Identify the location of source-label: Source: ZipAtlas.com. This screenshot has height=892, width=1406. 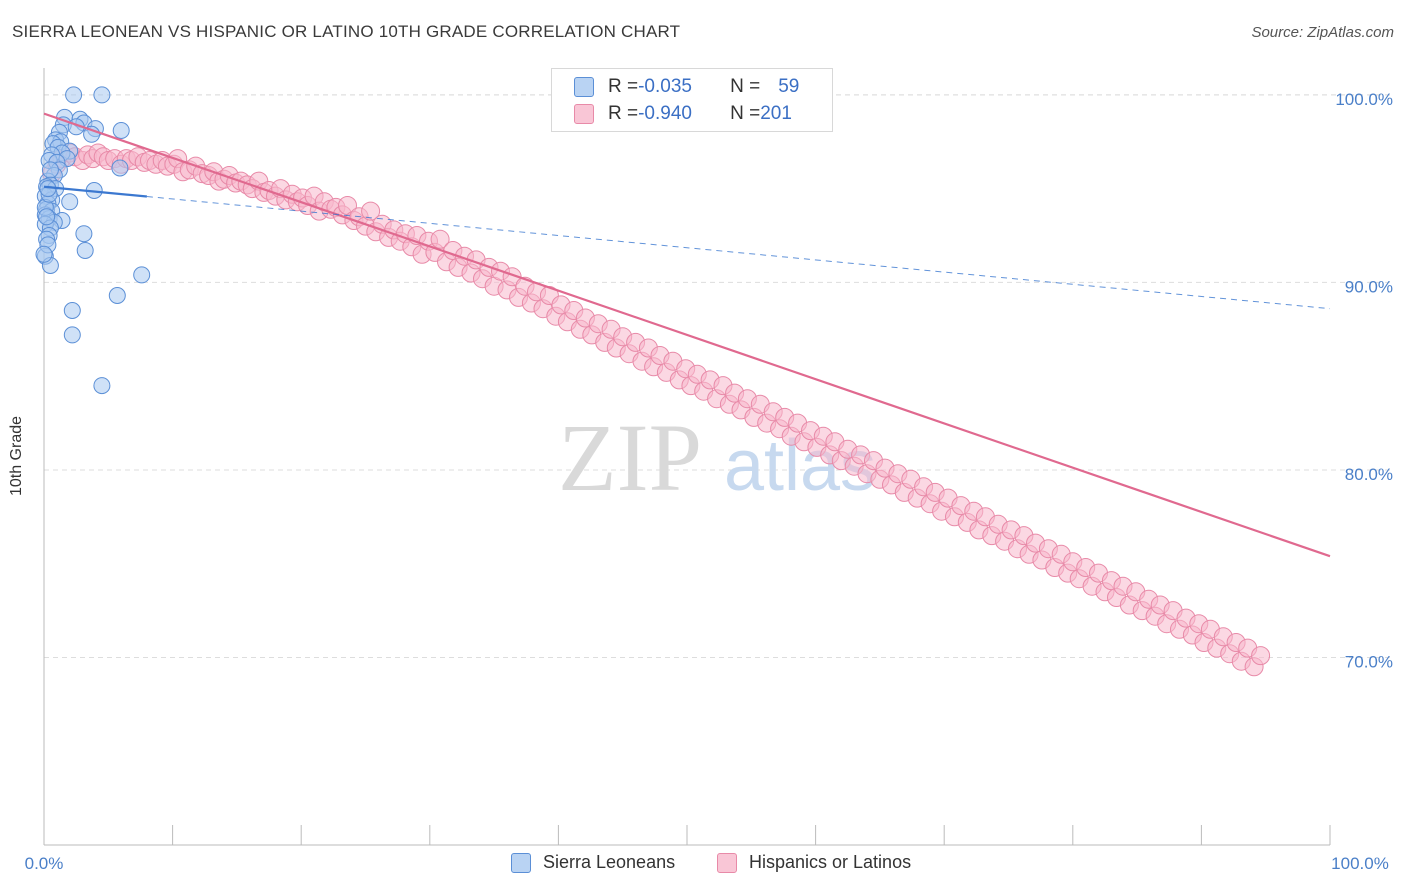
(1322, 32).